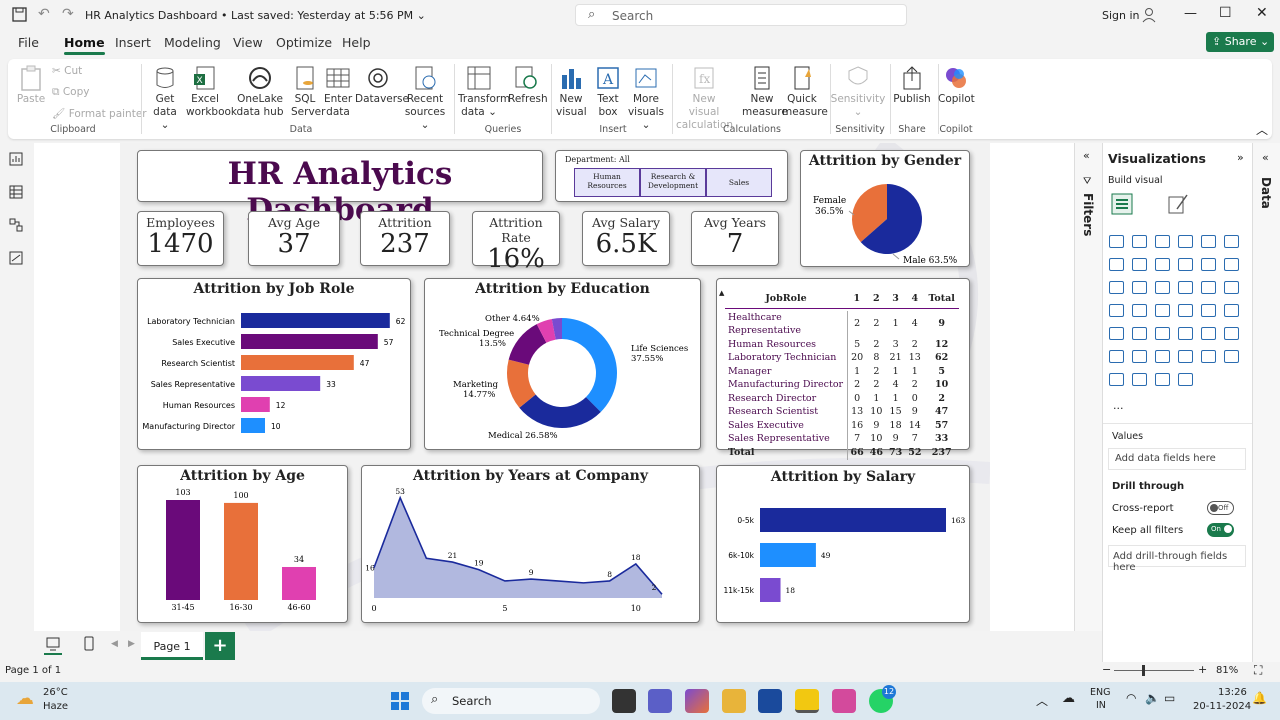  I want to click on scatter-visual-icon, so click(1162, 287).